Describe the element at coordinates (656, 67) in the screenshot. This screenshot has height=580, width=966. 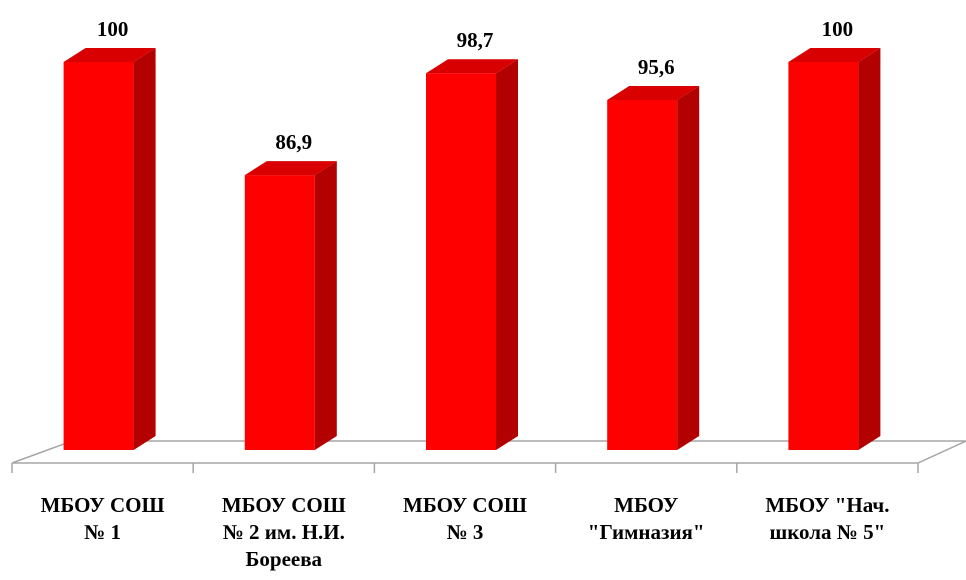
I see `data-label: 95,6` at that location.